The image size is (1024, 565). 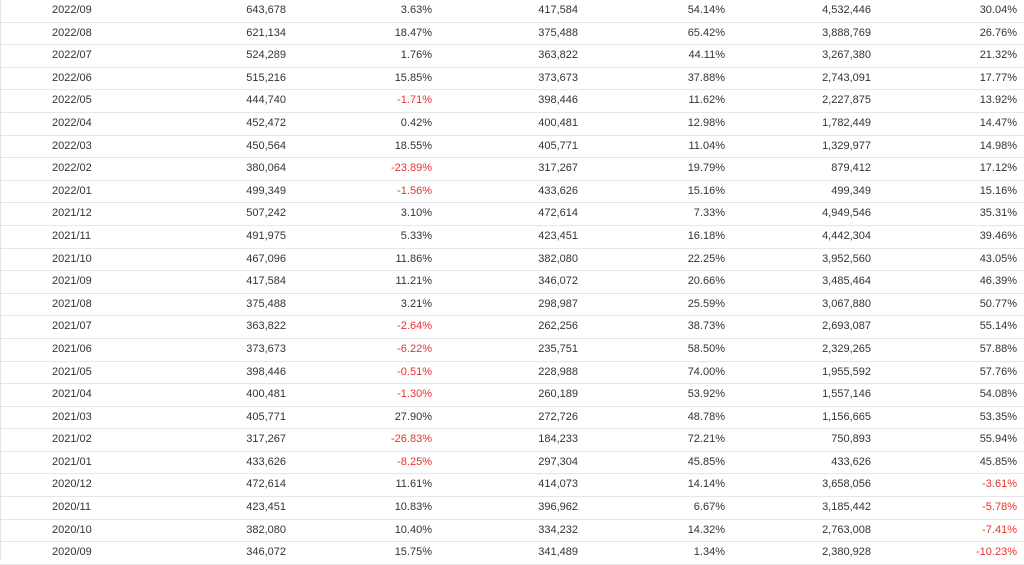 What do you see at coordinates (707, 55) in the screenshot?
I see `yoy-change-cell: 44.11%` at bounding box center [707, 55].